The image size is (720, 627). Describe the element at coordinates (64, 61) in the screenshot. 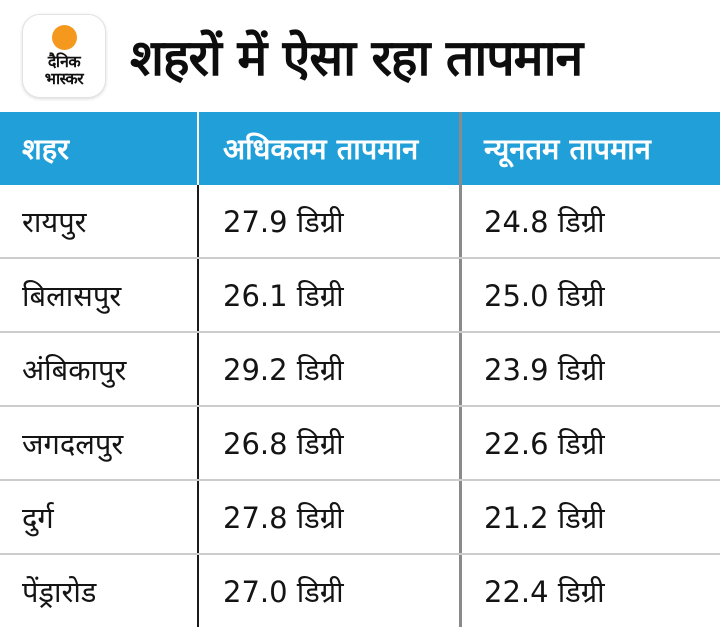

I see `logo-text-line1: दैनिक` at that location.